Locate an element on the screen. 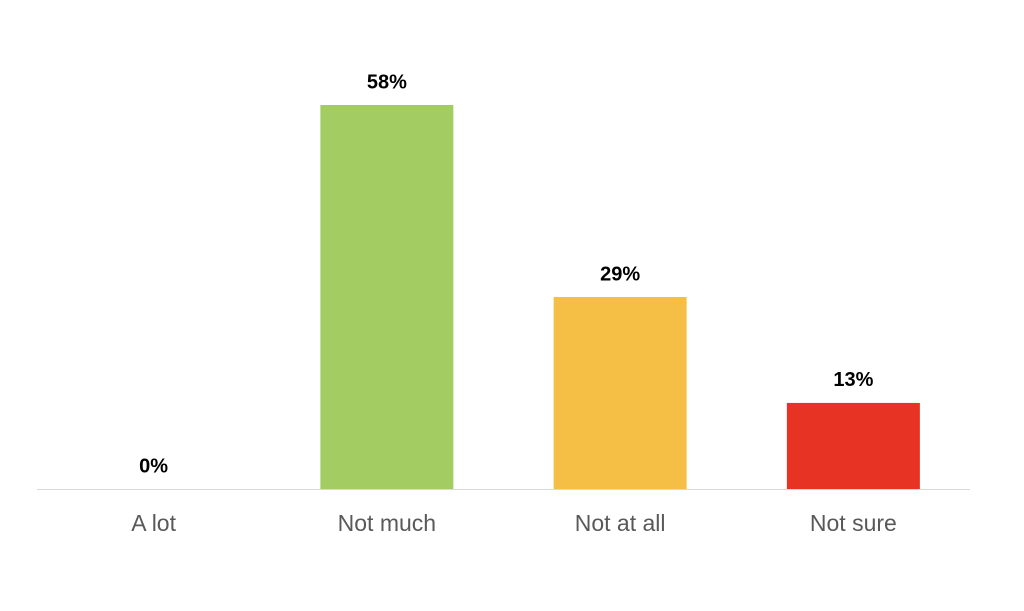 This screenshot has width=1024, height=611. x-tick-label: Not at all is located at coordinates (620, 523).